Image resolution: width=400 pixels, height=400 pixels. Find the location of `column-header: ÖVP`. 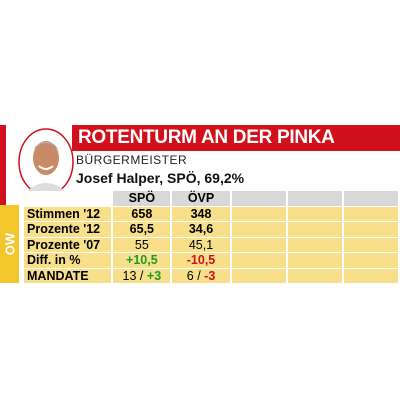

column-header: ÖVP is located at coordinates (201, 198).